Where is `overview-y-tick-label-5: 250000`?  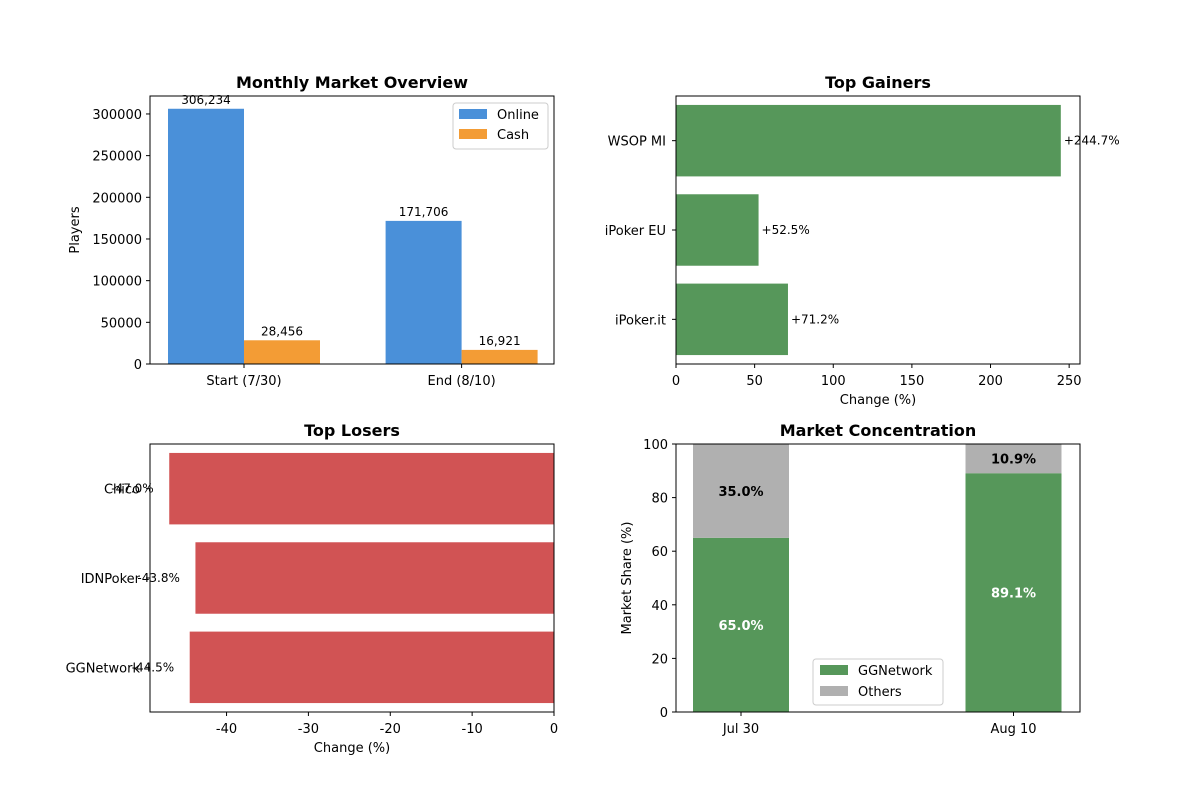 overview-y-tick-label-5: 250000 is located at coordinates (117, 157).